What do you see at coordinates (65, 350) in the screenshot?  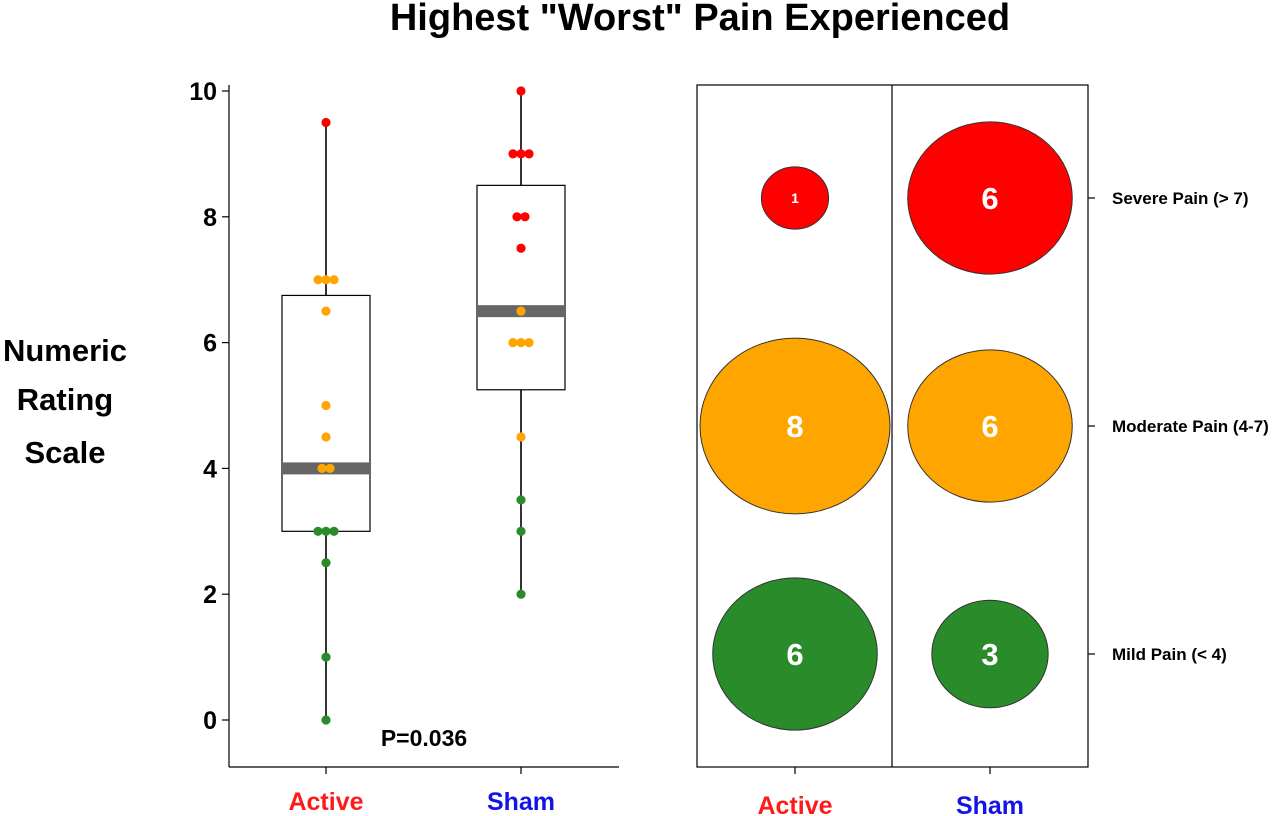 I see `y-axis-label-line: Numeric` at bounding box center [65, 350].